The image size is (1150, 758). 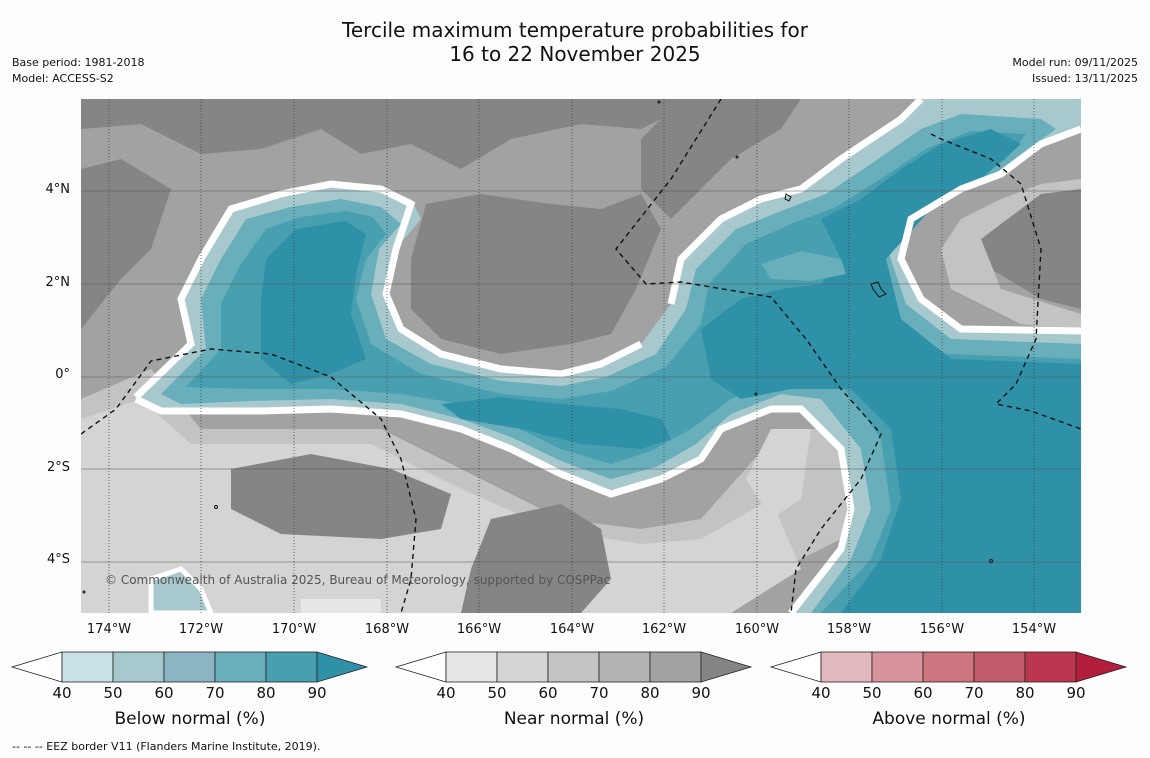 I want to click on near-normal-dark-top, so click(x=721, y=159).